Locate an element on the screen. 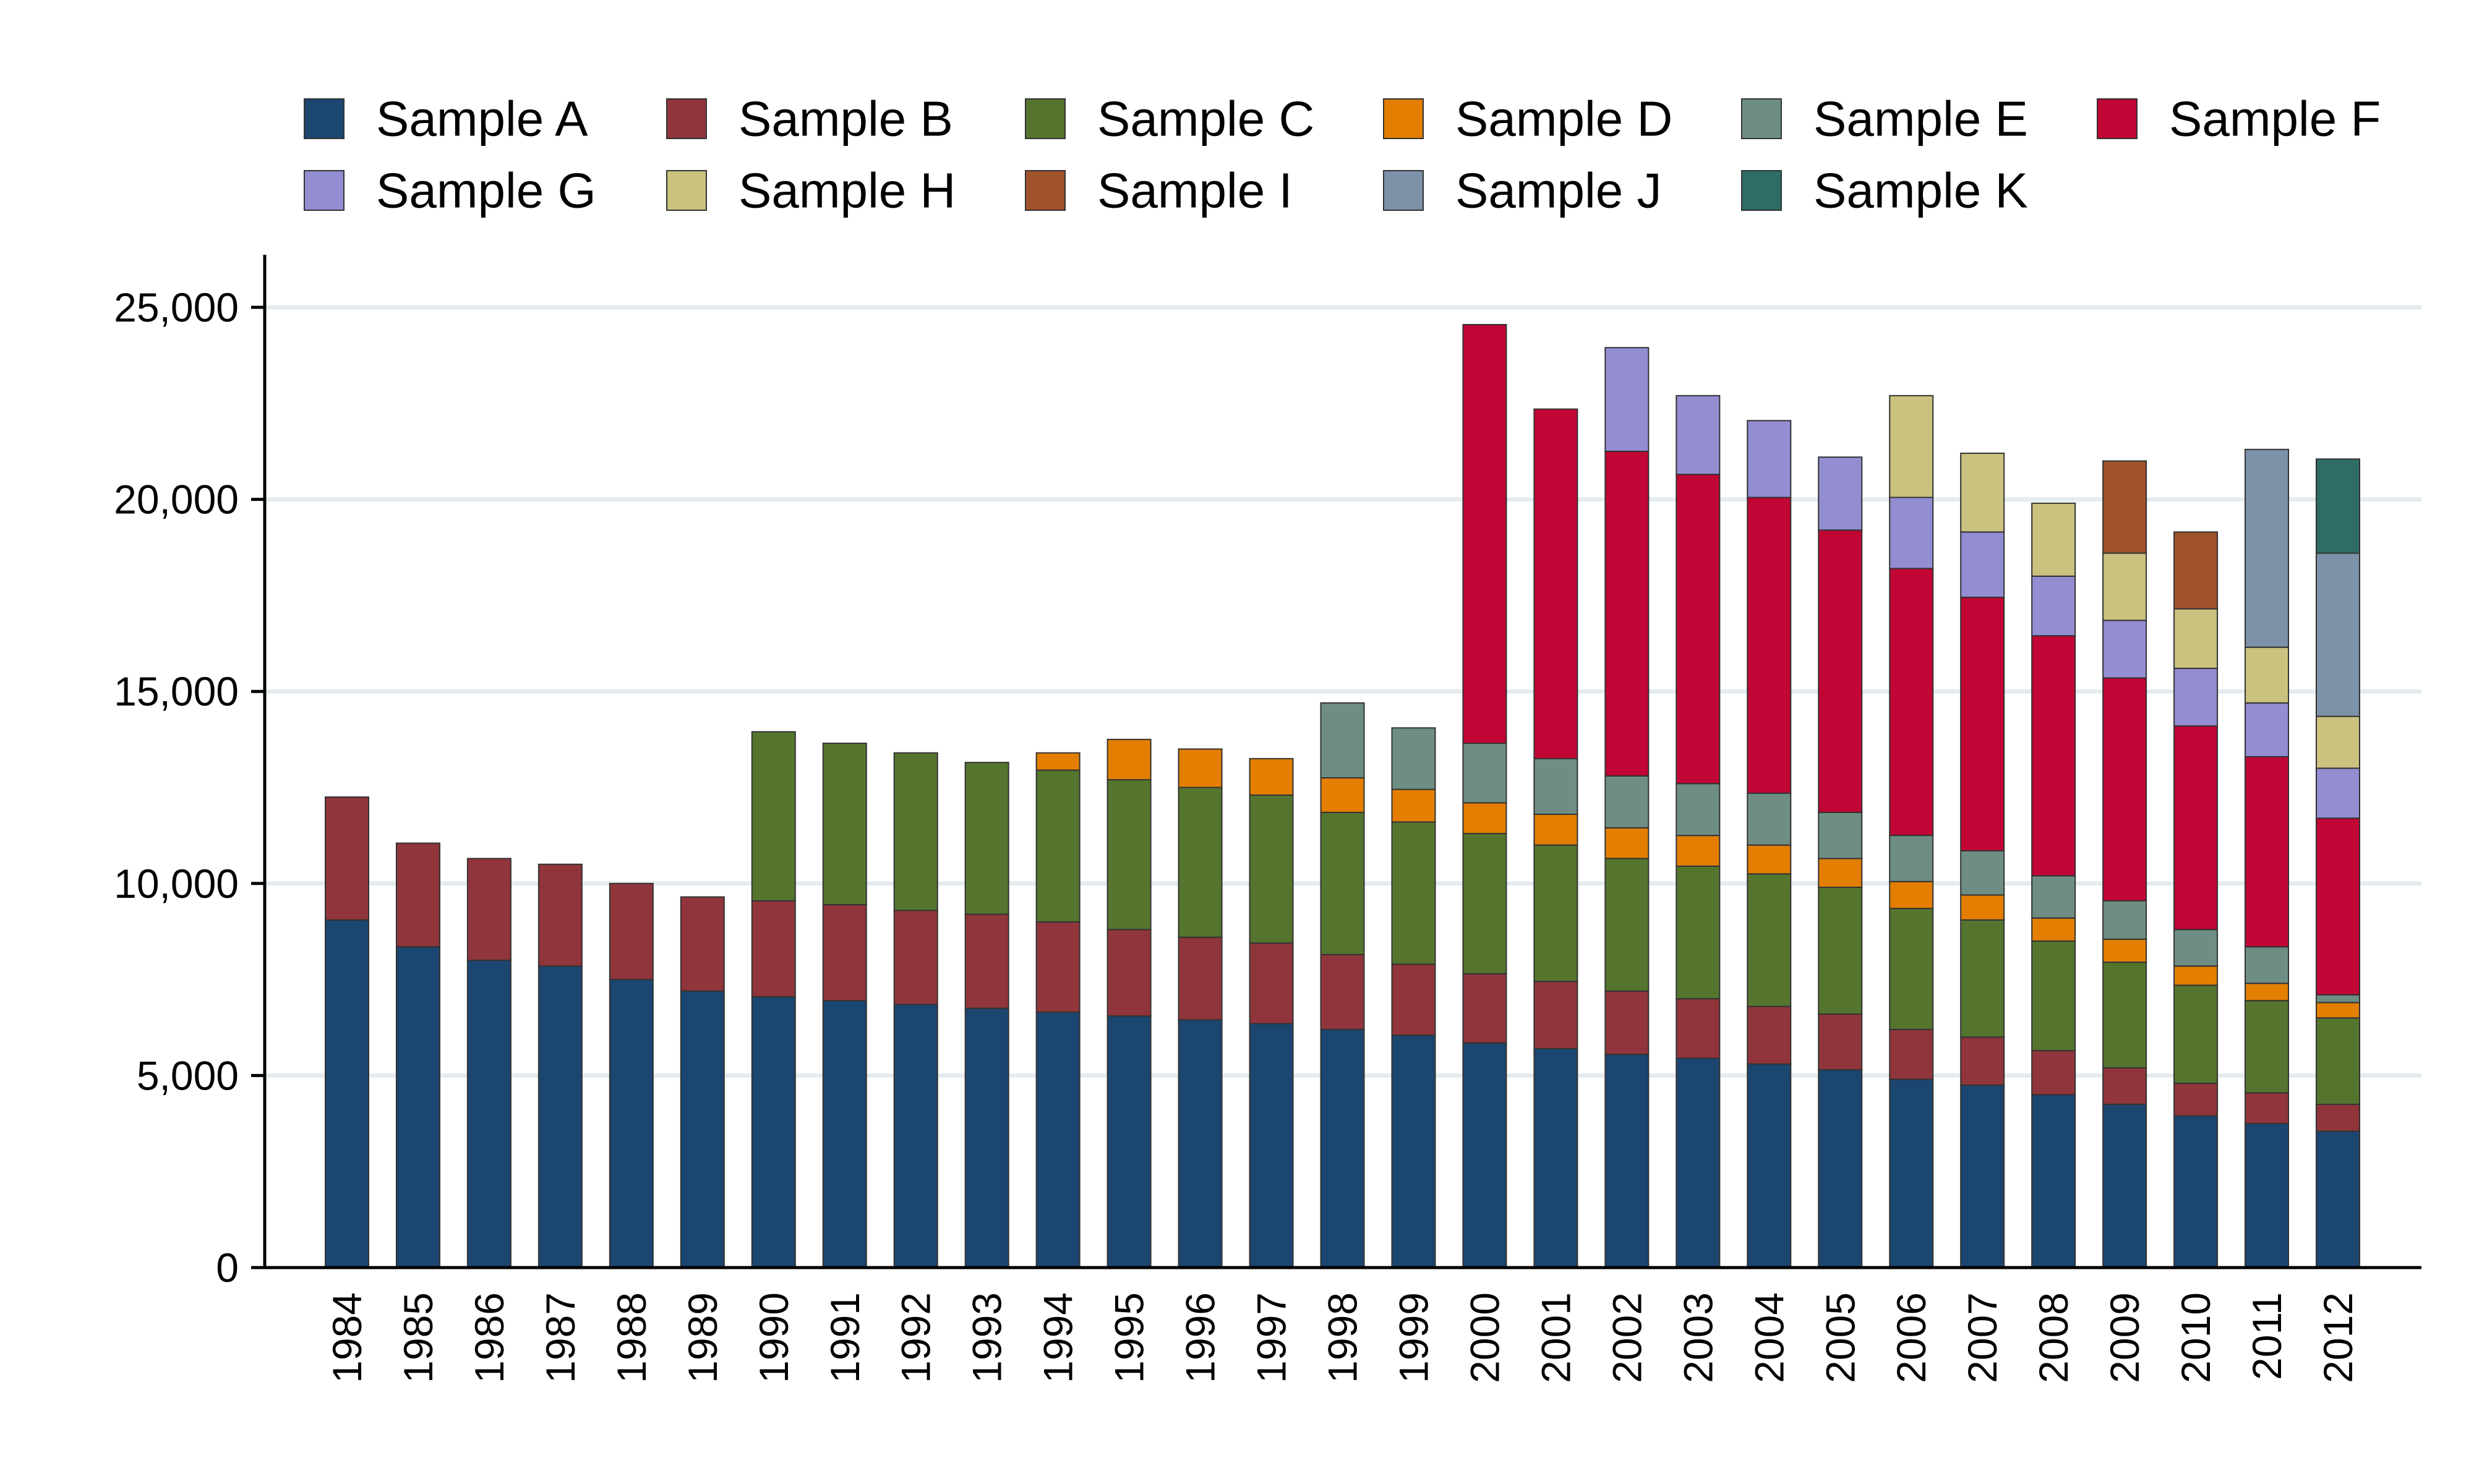  bar-2008-sample-g is located at coordinates (2053, 606).